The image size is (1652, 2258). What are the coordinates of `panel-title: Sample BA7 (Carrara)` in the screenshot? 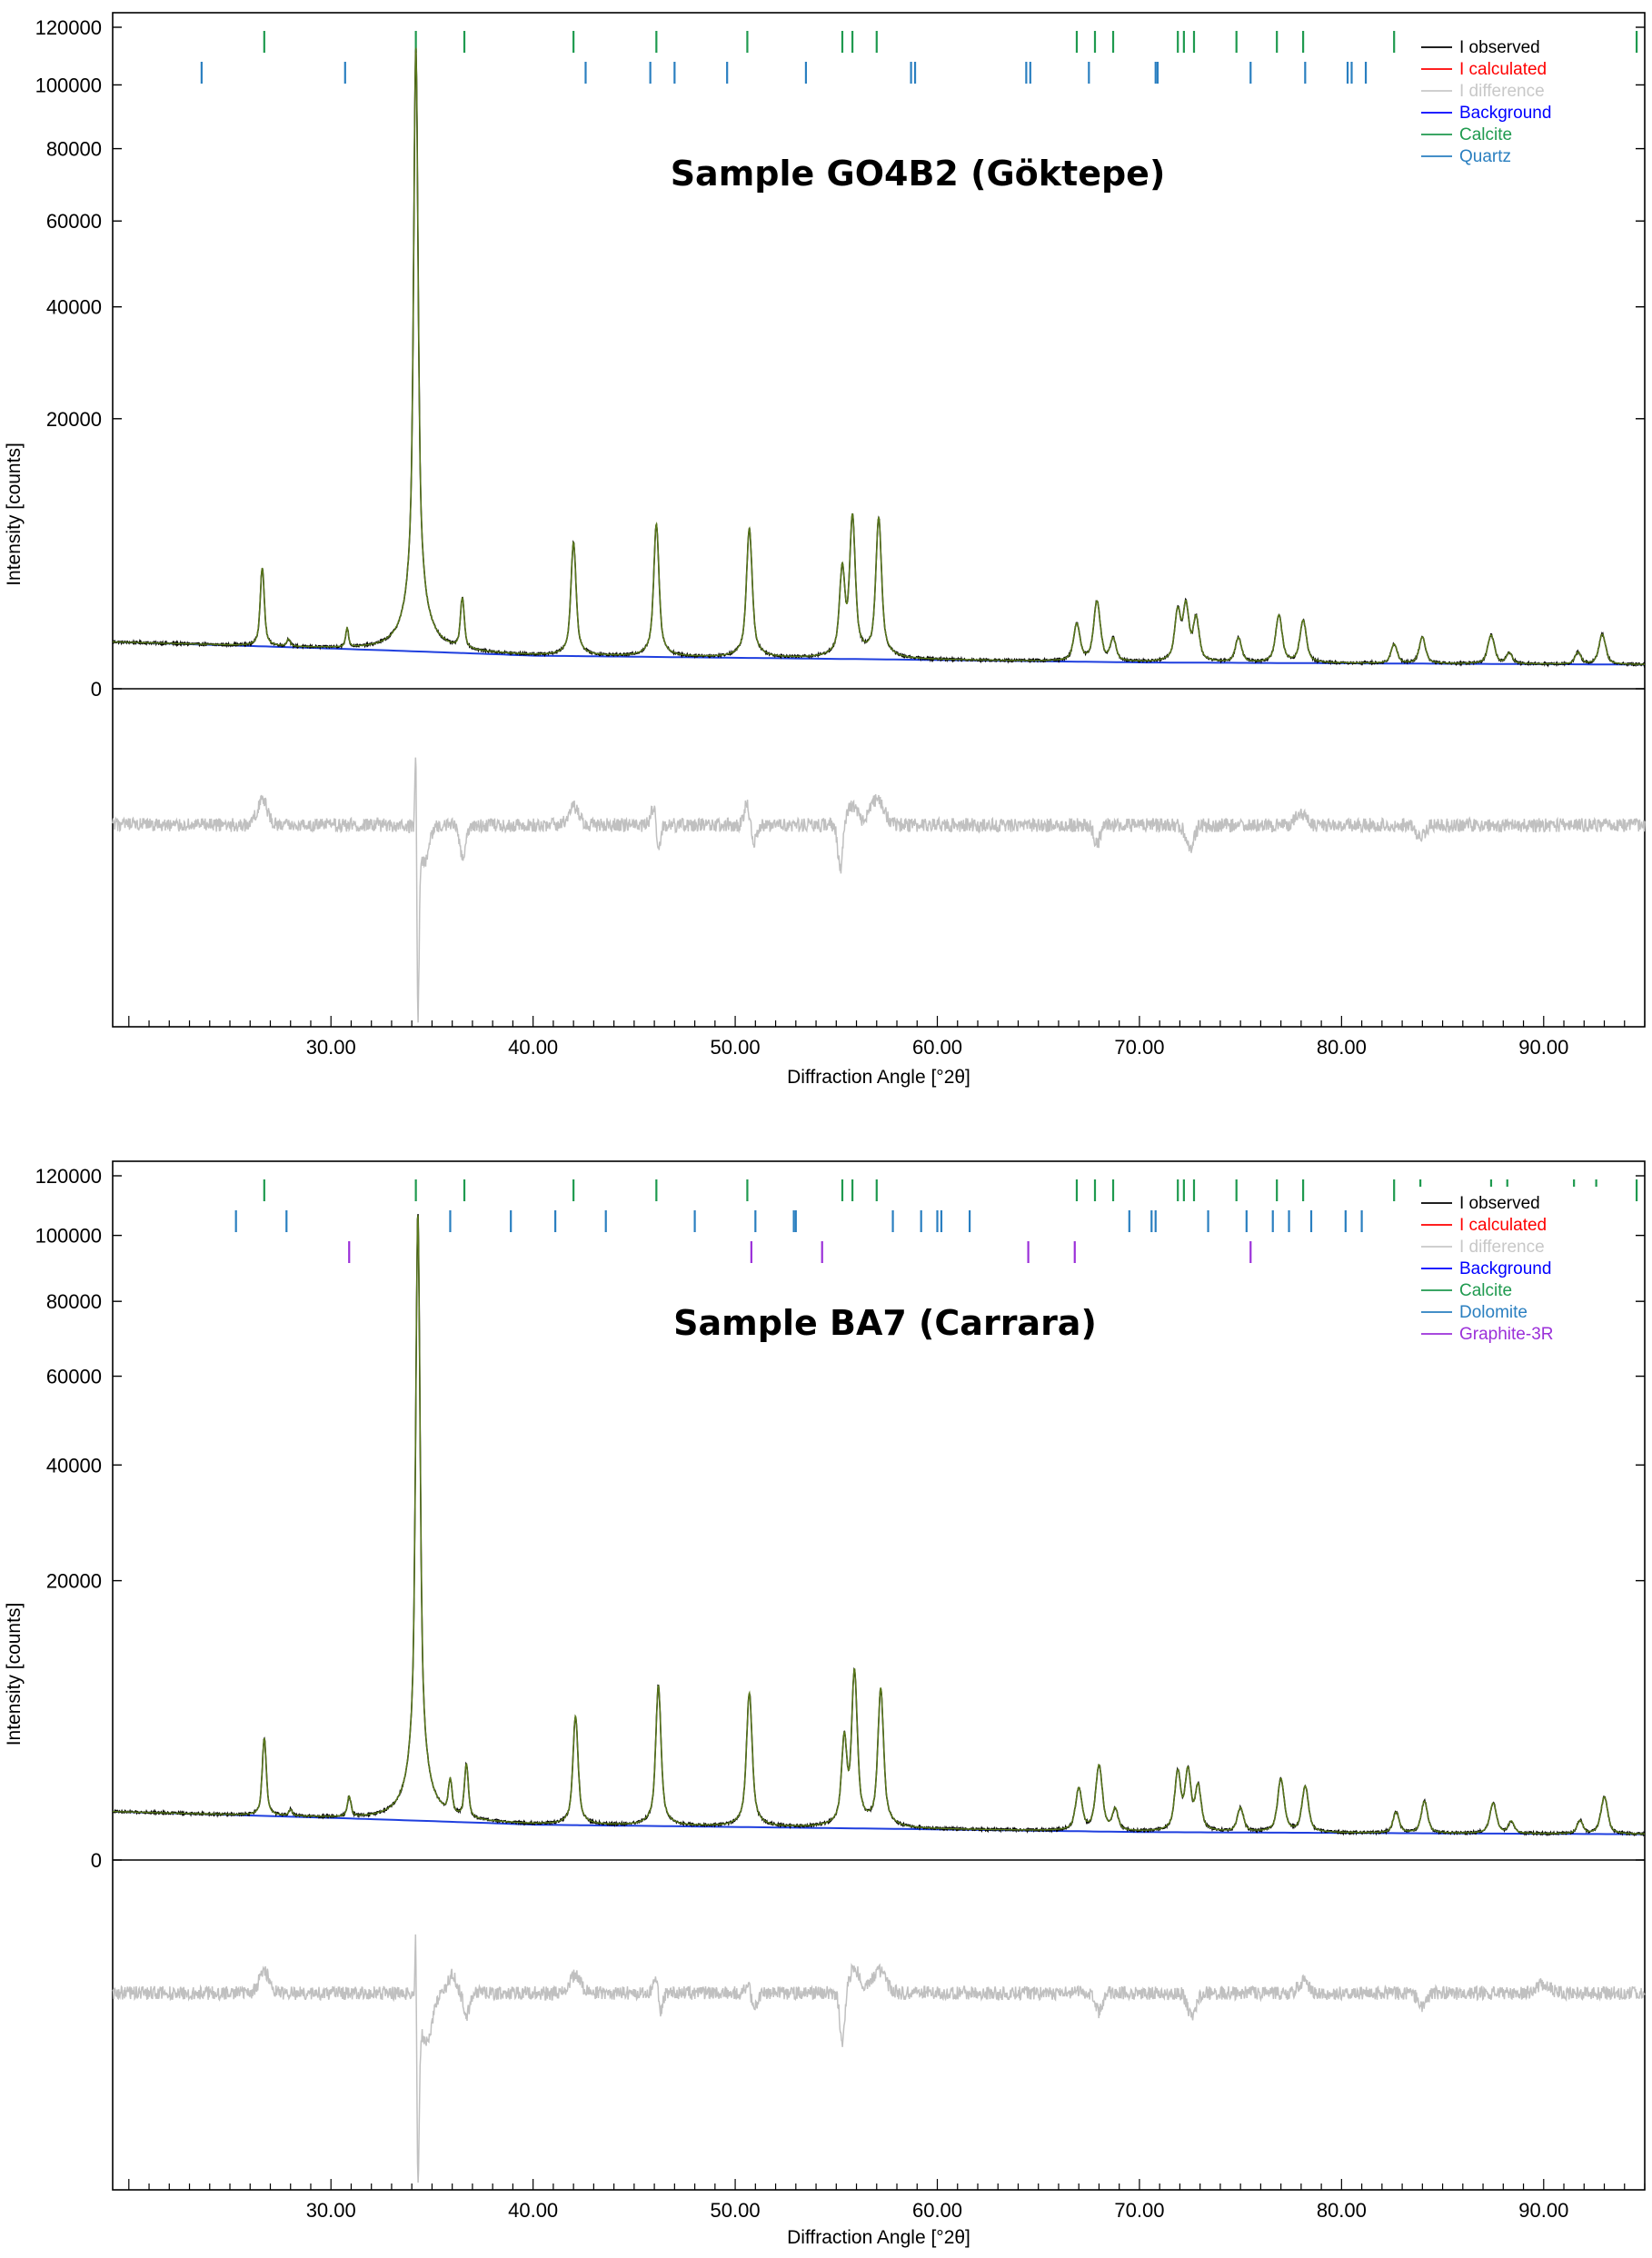 It's located at (885, 1323).